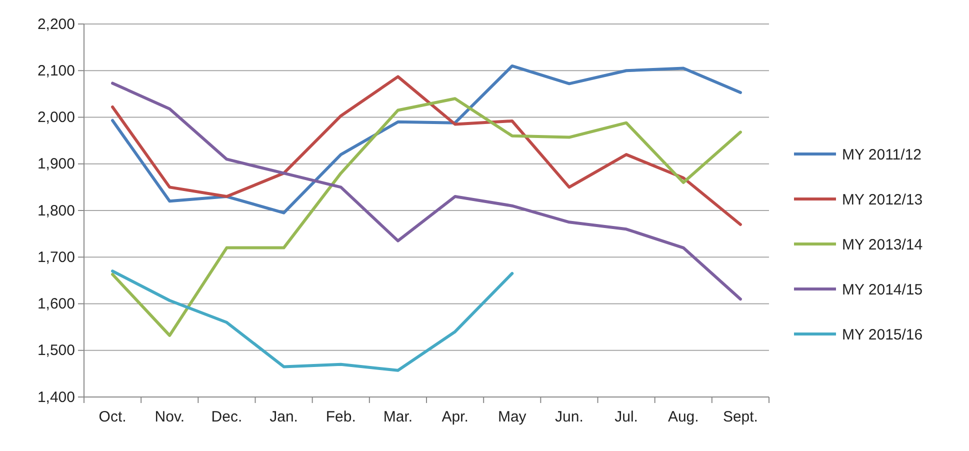  What do you see at coordinates (112, 417) in the screenshot?
I see `x-tick-label: Oct.` at bounding box center [112, 417].